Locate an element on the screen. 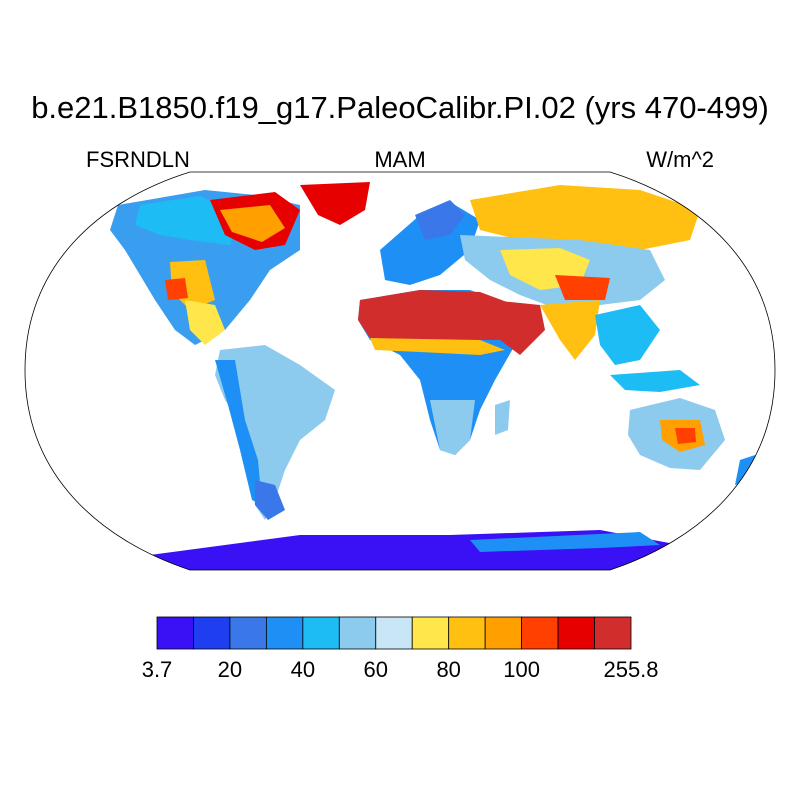  arabia-field is located at coordinates (517, 327).